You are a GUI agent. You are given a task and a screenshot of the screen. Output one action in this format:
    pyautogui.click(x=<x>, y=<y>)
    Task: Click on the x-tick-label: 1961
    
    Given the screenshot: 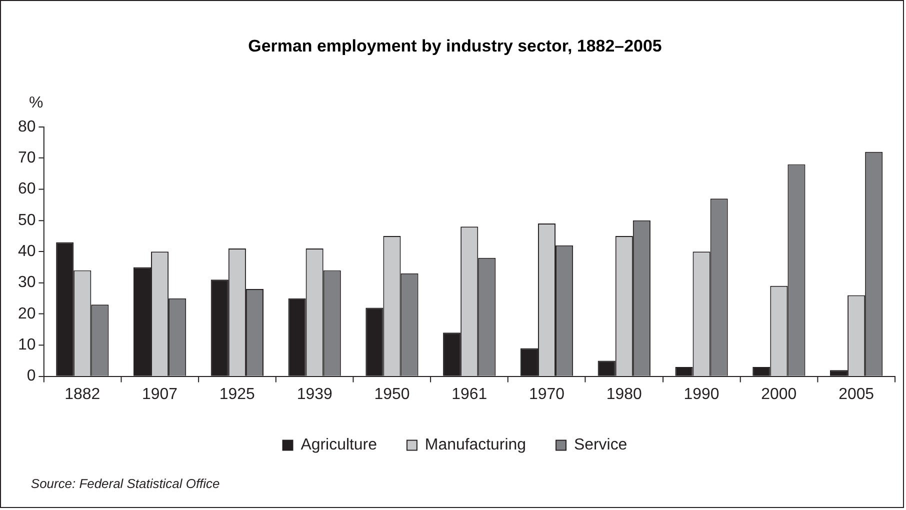 What is the action you would take?
    pyautogui.click(x=470, y=395)
    